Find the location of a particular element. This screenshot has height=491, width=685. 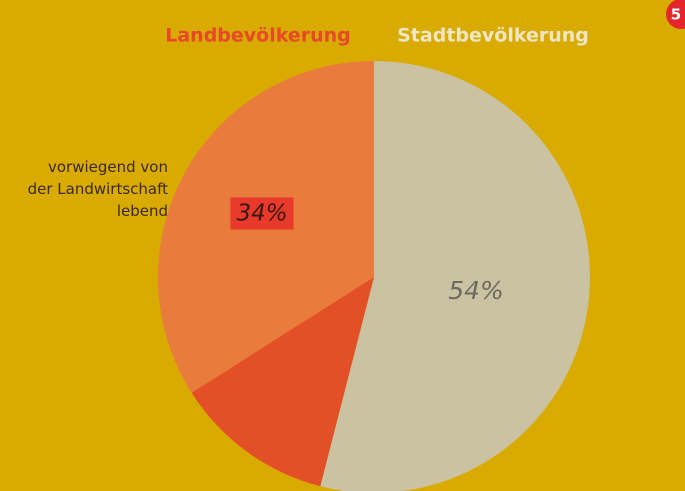

value-label: 54% is located at coordinates (476, 290).